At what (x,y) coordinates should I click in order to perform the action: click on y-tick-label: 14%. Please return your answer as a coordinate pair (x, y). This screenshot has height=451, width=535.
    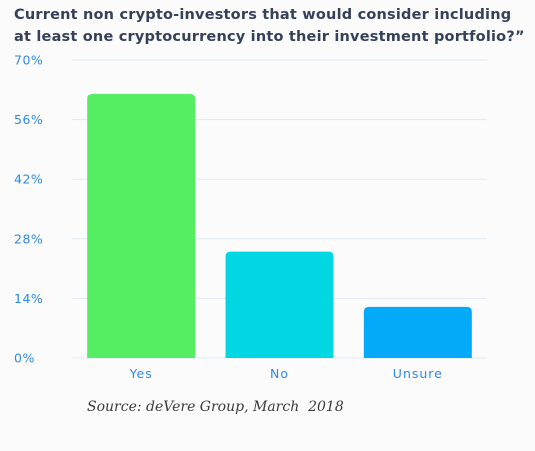
    Looking at the image, I should click on (28, 298).